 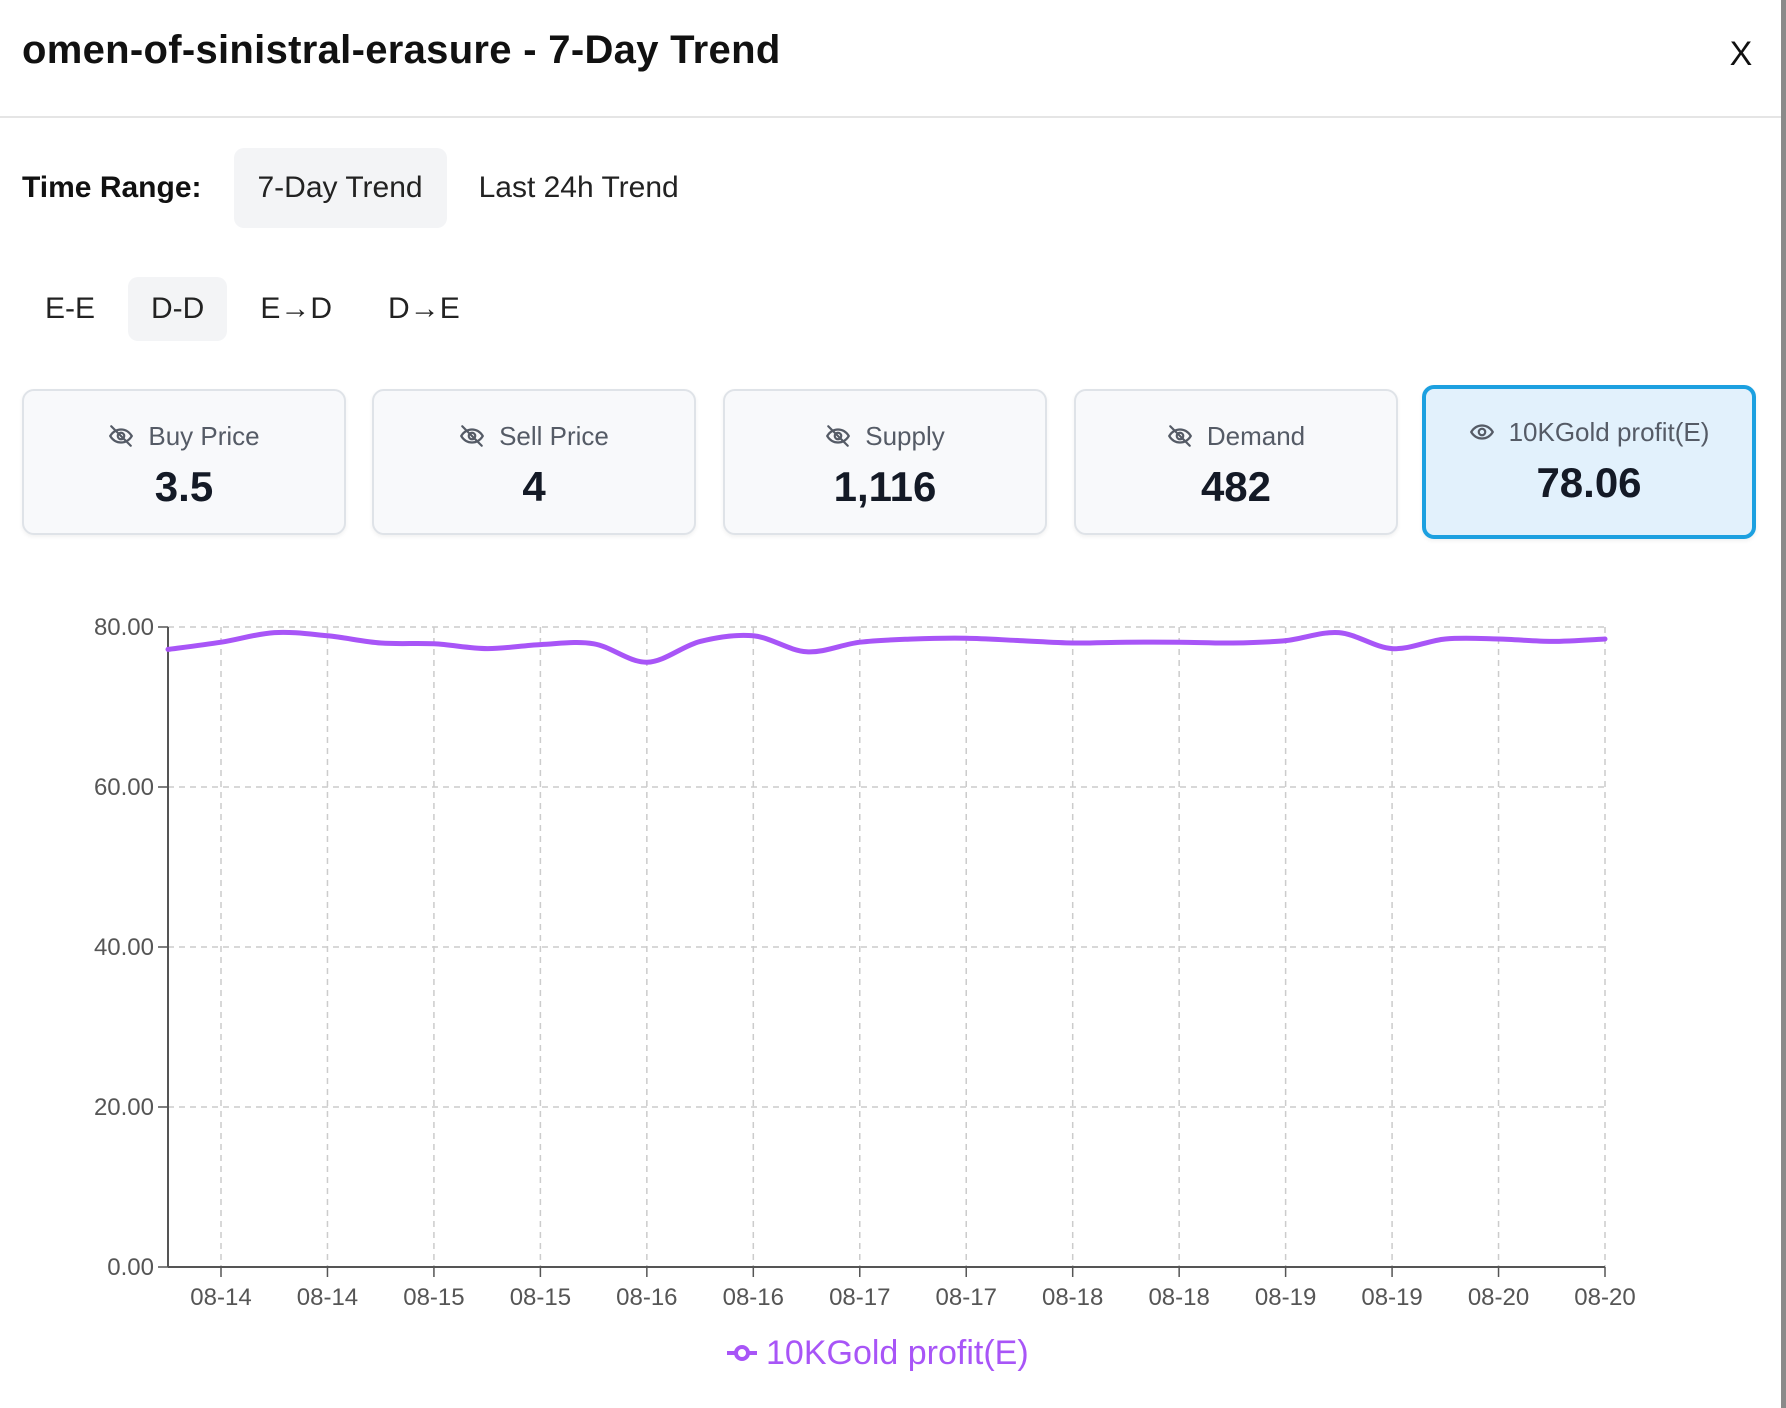 What do you see at coordinates (340, 188) in the screenshot?
I see `tab-7-day-trend: 7-Day Trend` at bounding box center [340, 188].